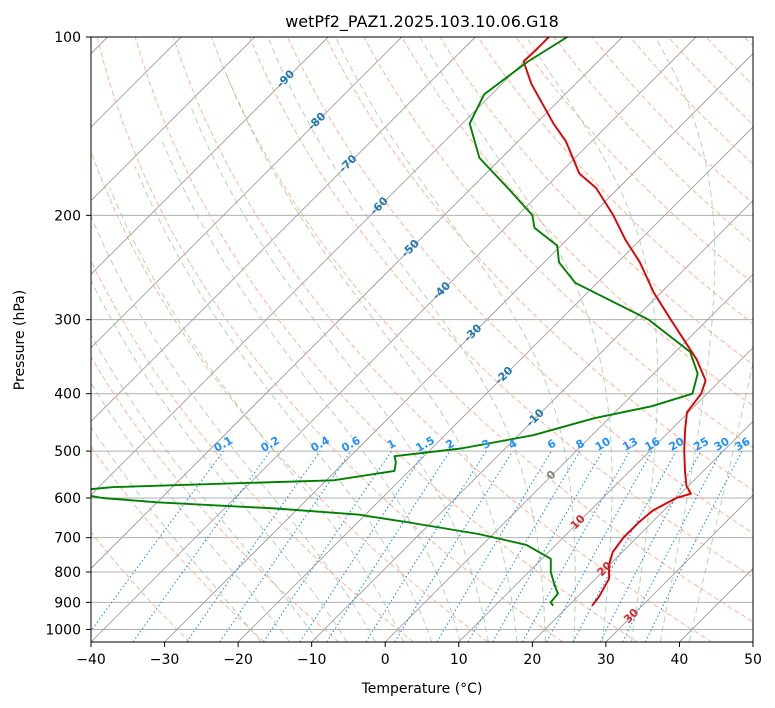 This screenshot has height=708, width=775. What do you see at coordinates (67, 38) in the screenshot?
I see `y-tick-label: 100` at bounding box center [67, 38].